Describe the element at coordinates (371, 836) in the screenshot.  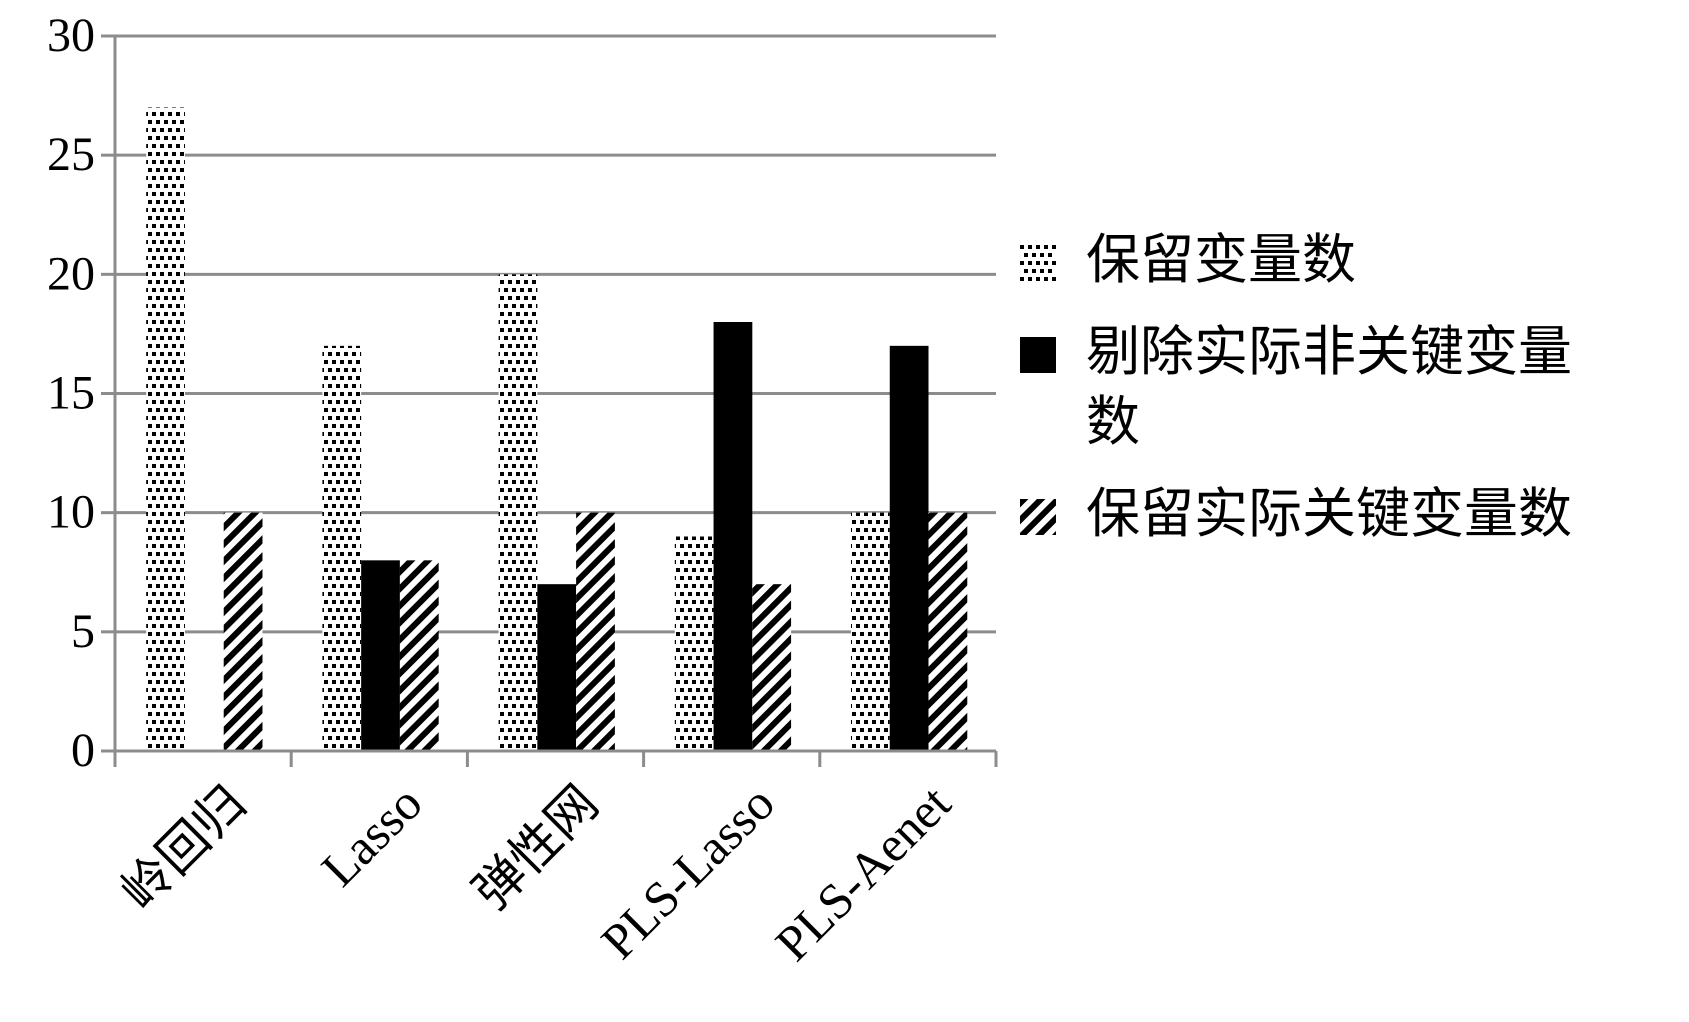
I see `x-tick-label: Lasso` at that location.